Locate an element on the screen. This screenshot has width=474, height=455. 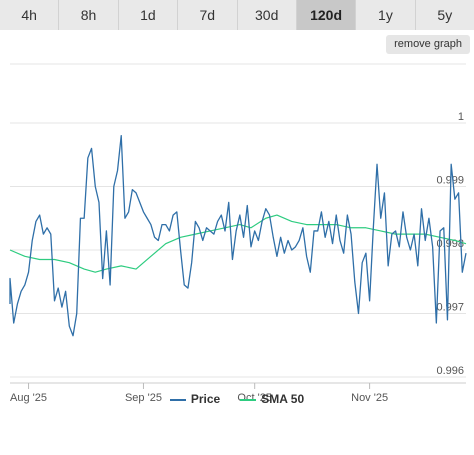
chart-legend: Price SMA 50 is located at coordinates (237, 402).